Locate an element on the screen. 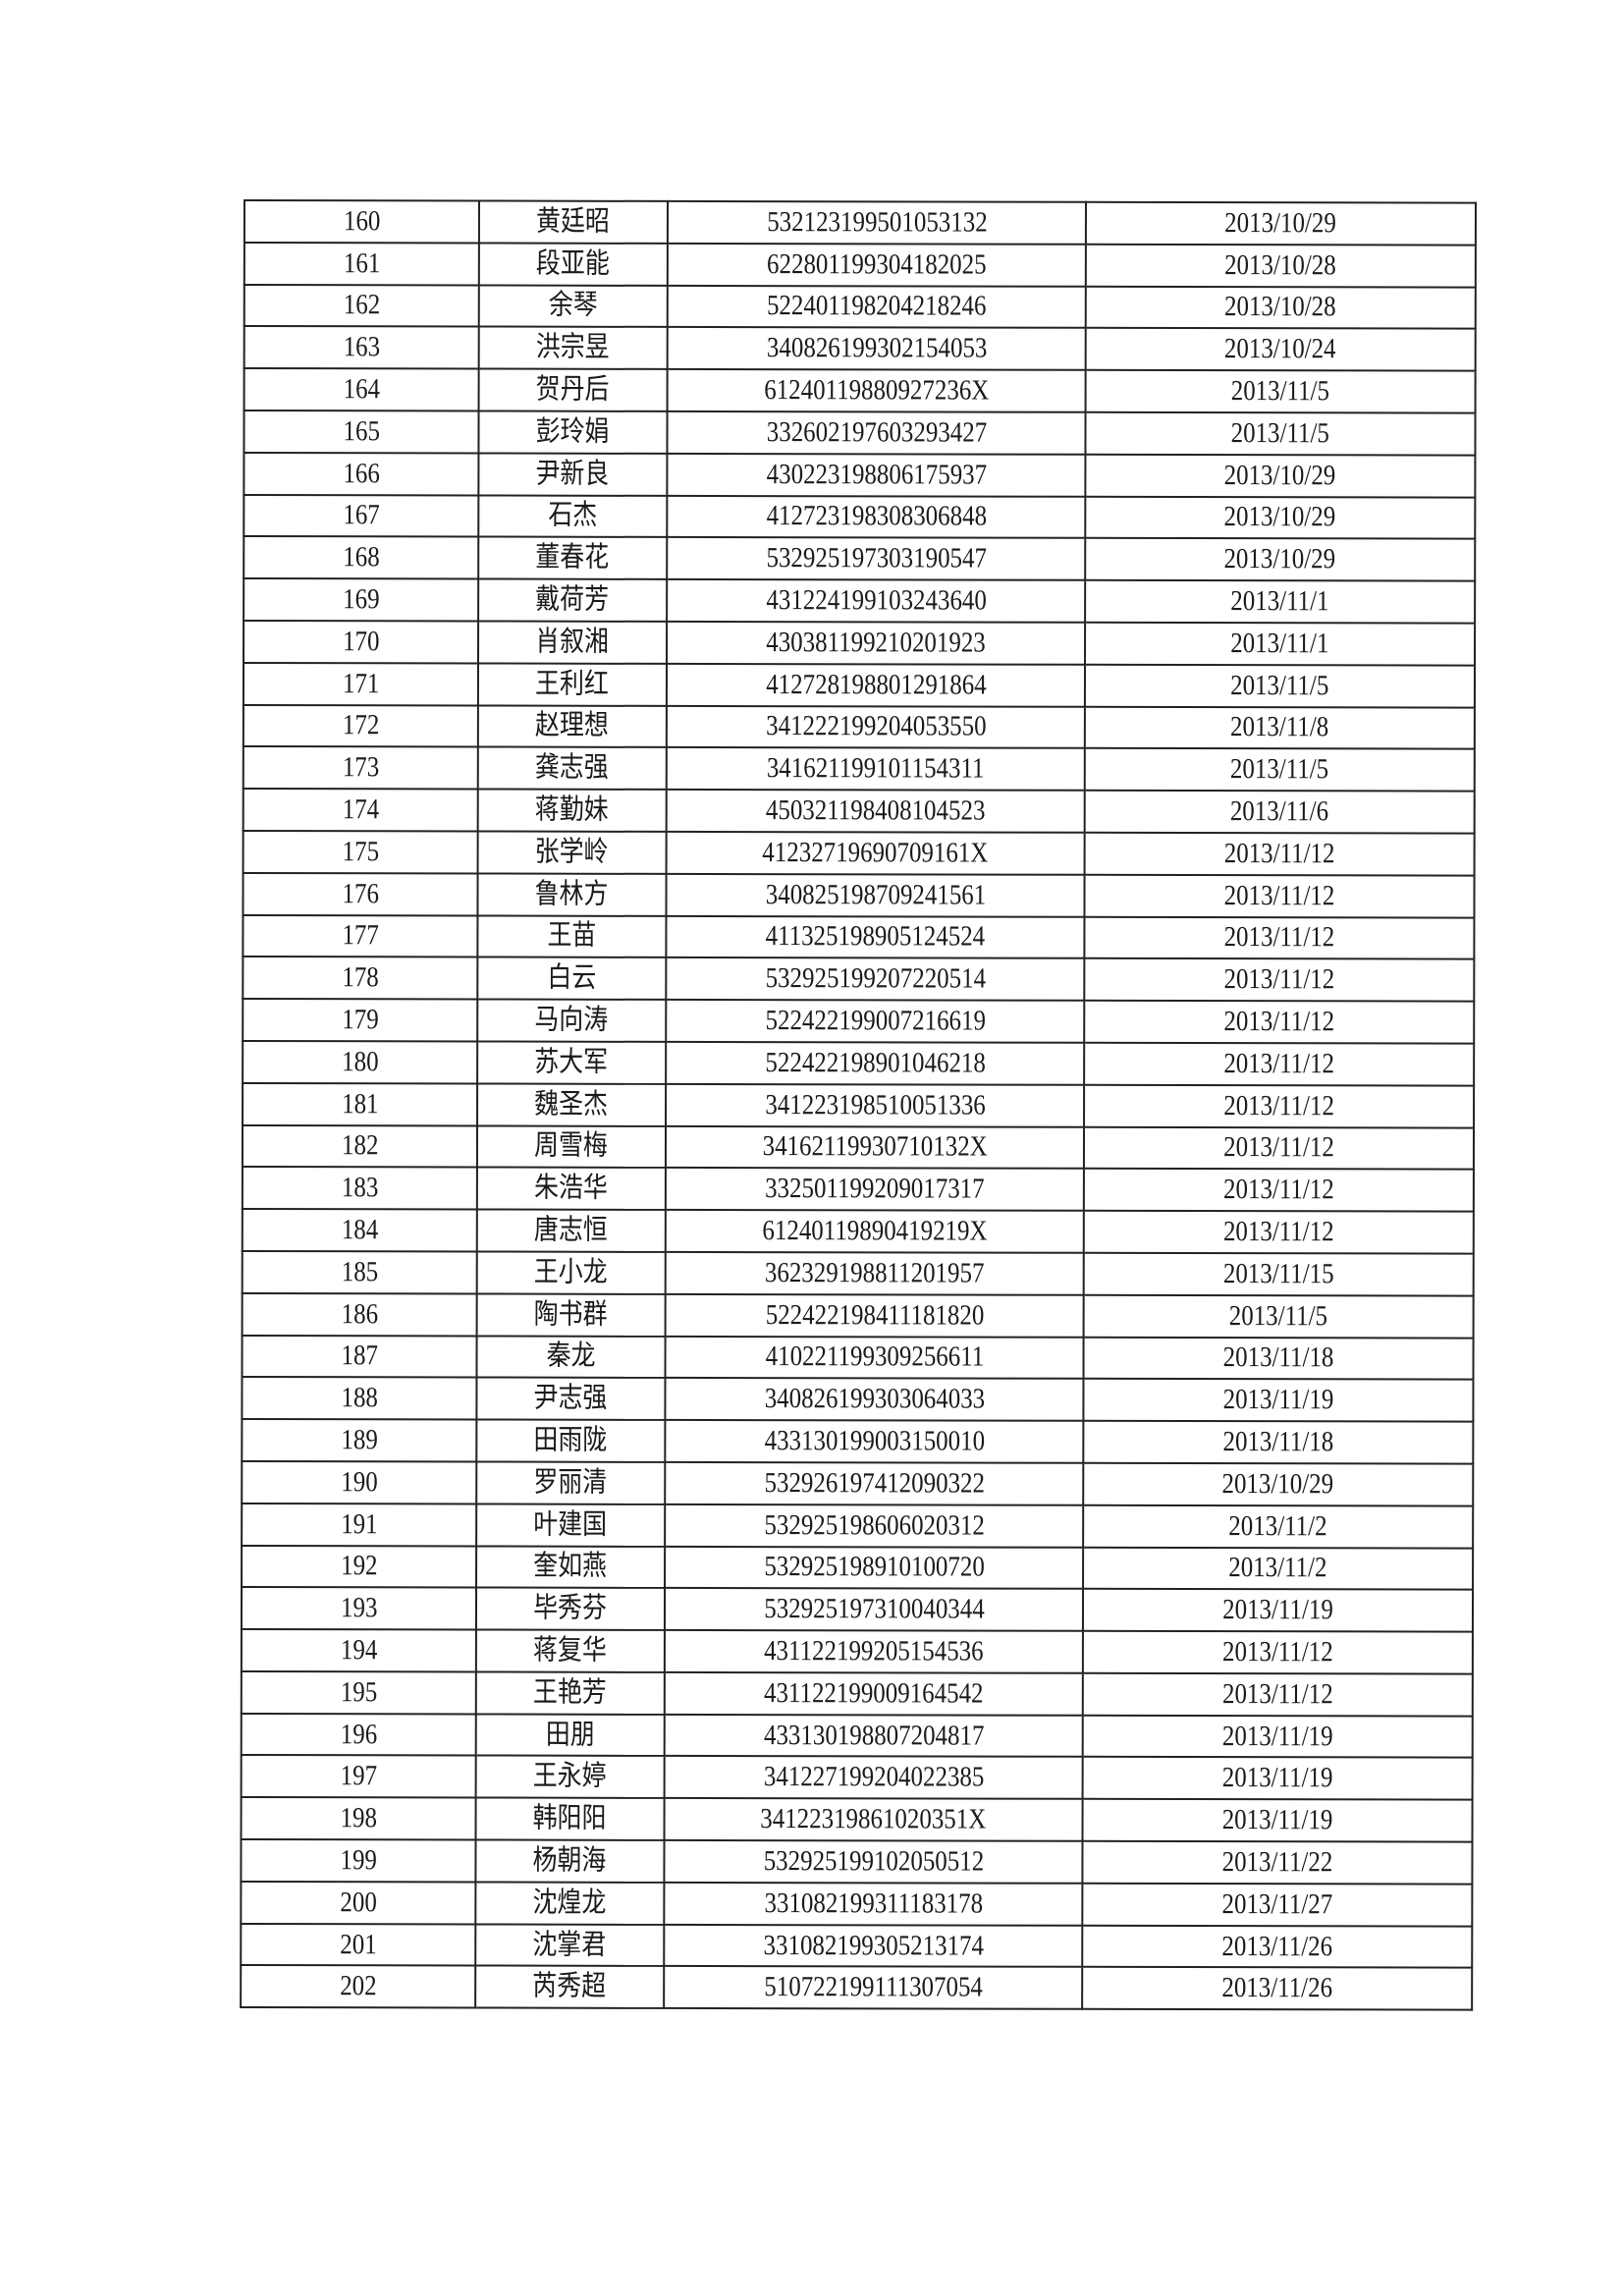  name-text: 黄廷昭 is located at coordinates (574, 221).